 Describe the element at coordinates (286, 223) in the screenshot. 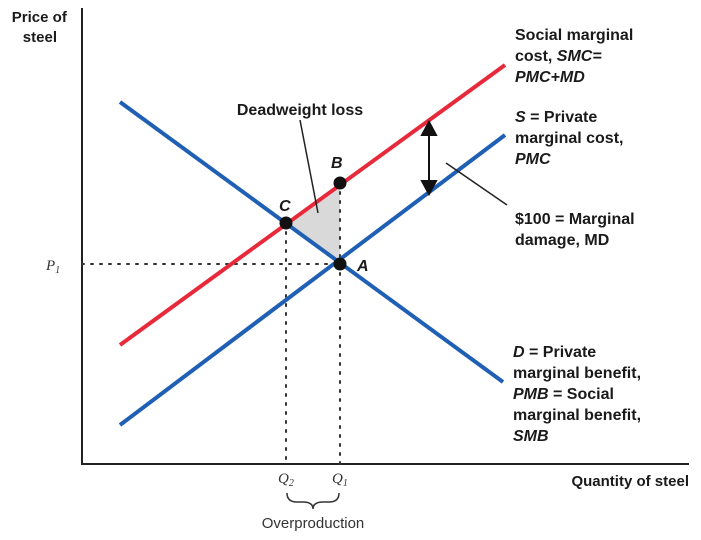

I see `point-c-marker` at that location.